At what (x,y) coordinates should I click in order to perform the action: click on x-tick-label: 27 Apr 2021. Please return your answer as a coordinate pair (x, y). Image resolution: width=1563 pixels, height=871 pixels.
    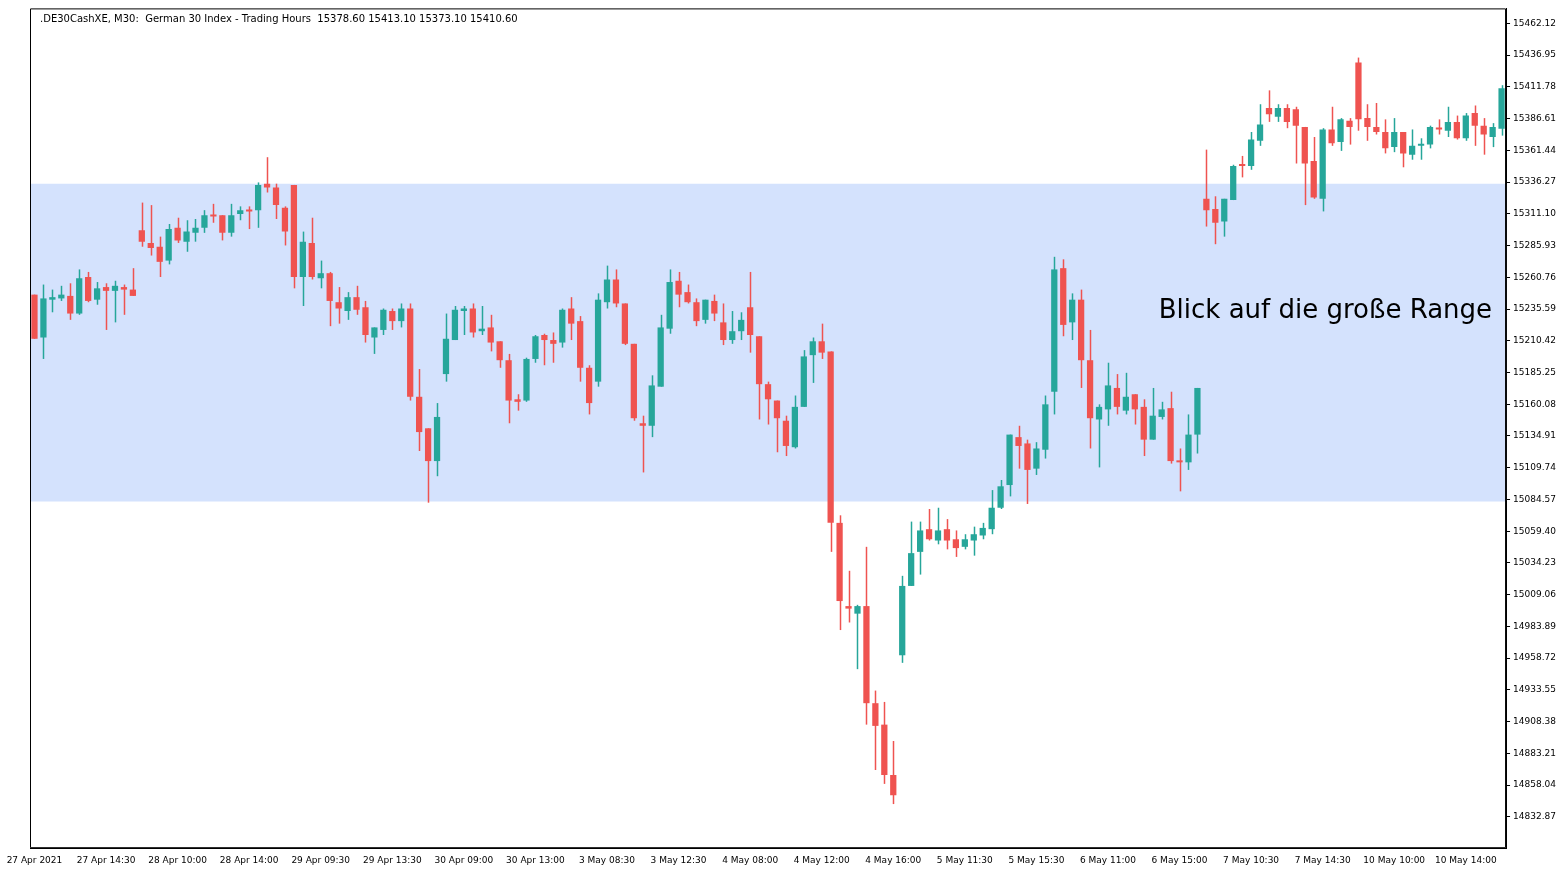
    Looking at the image, I should click on (34, 859).